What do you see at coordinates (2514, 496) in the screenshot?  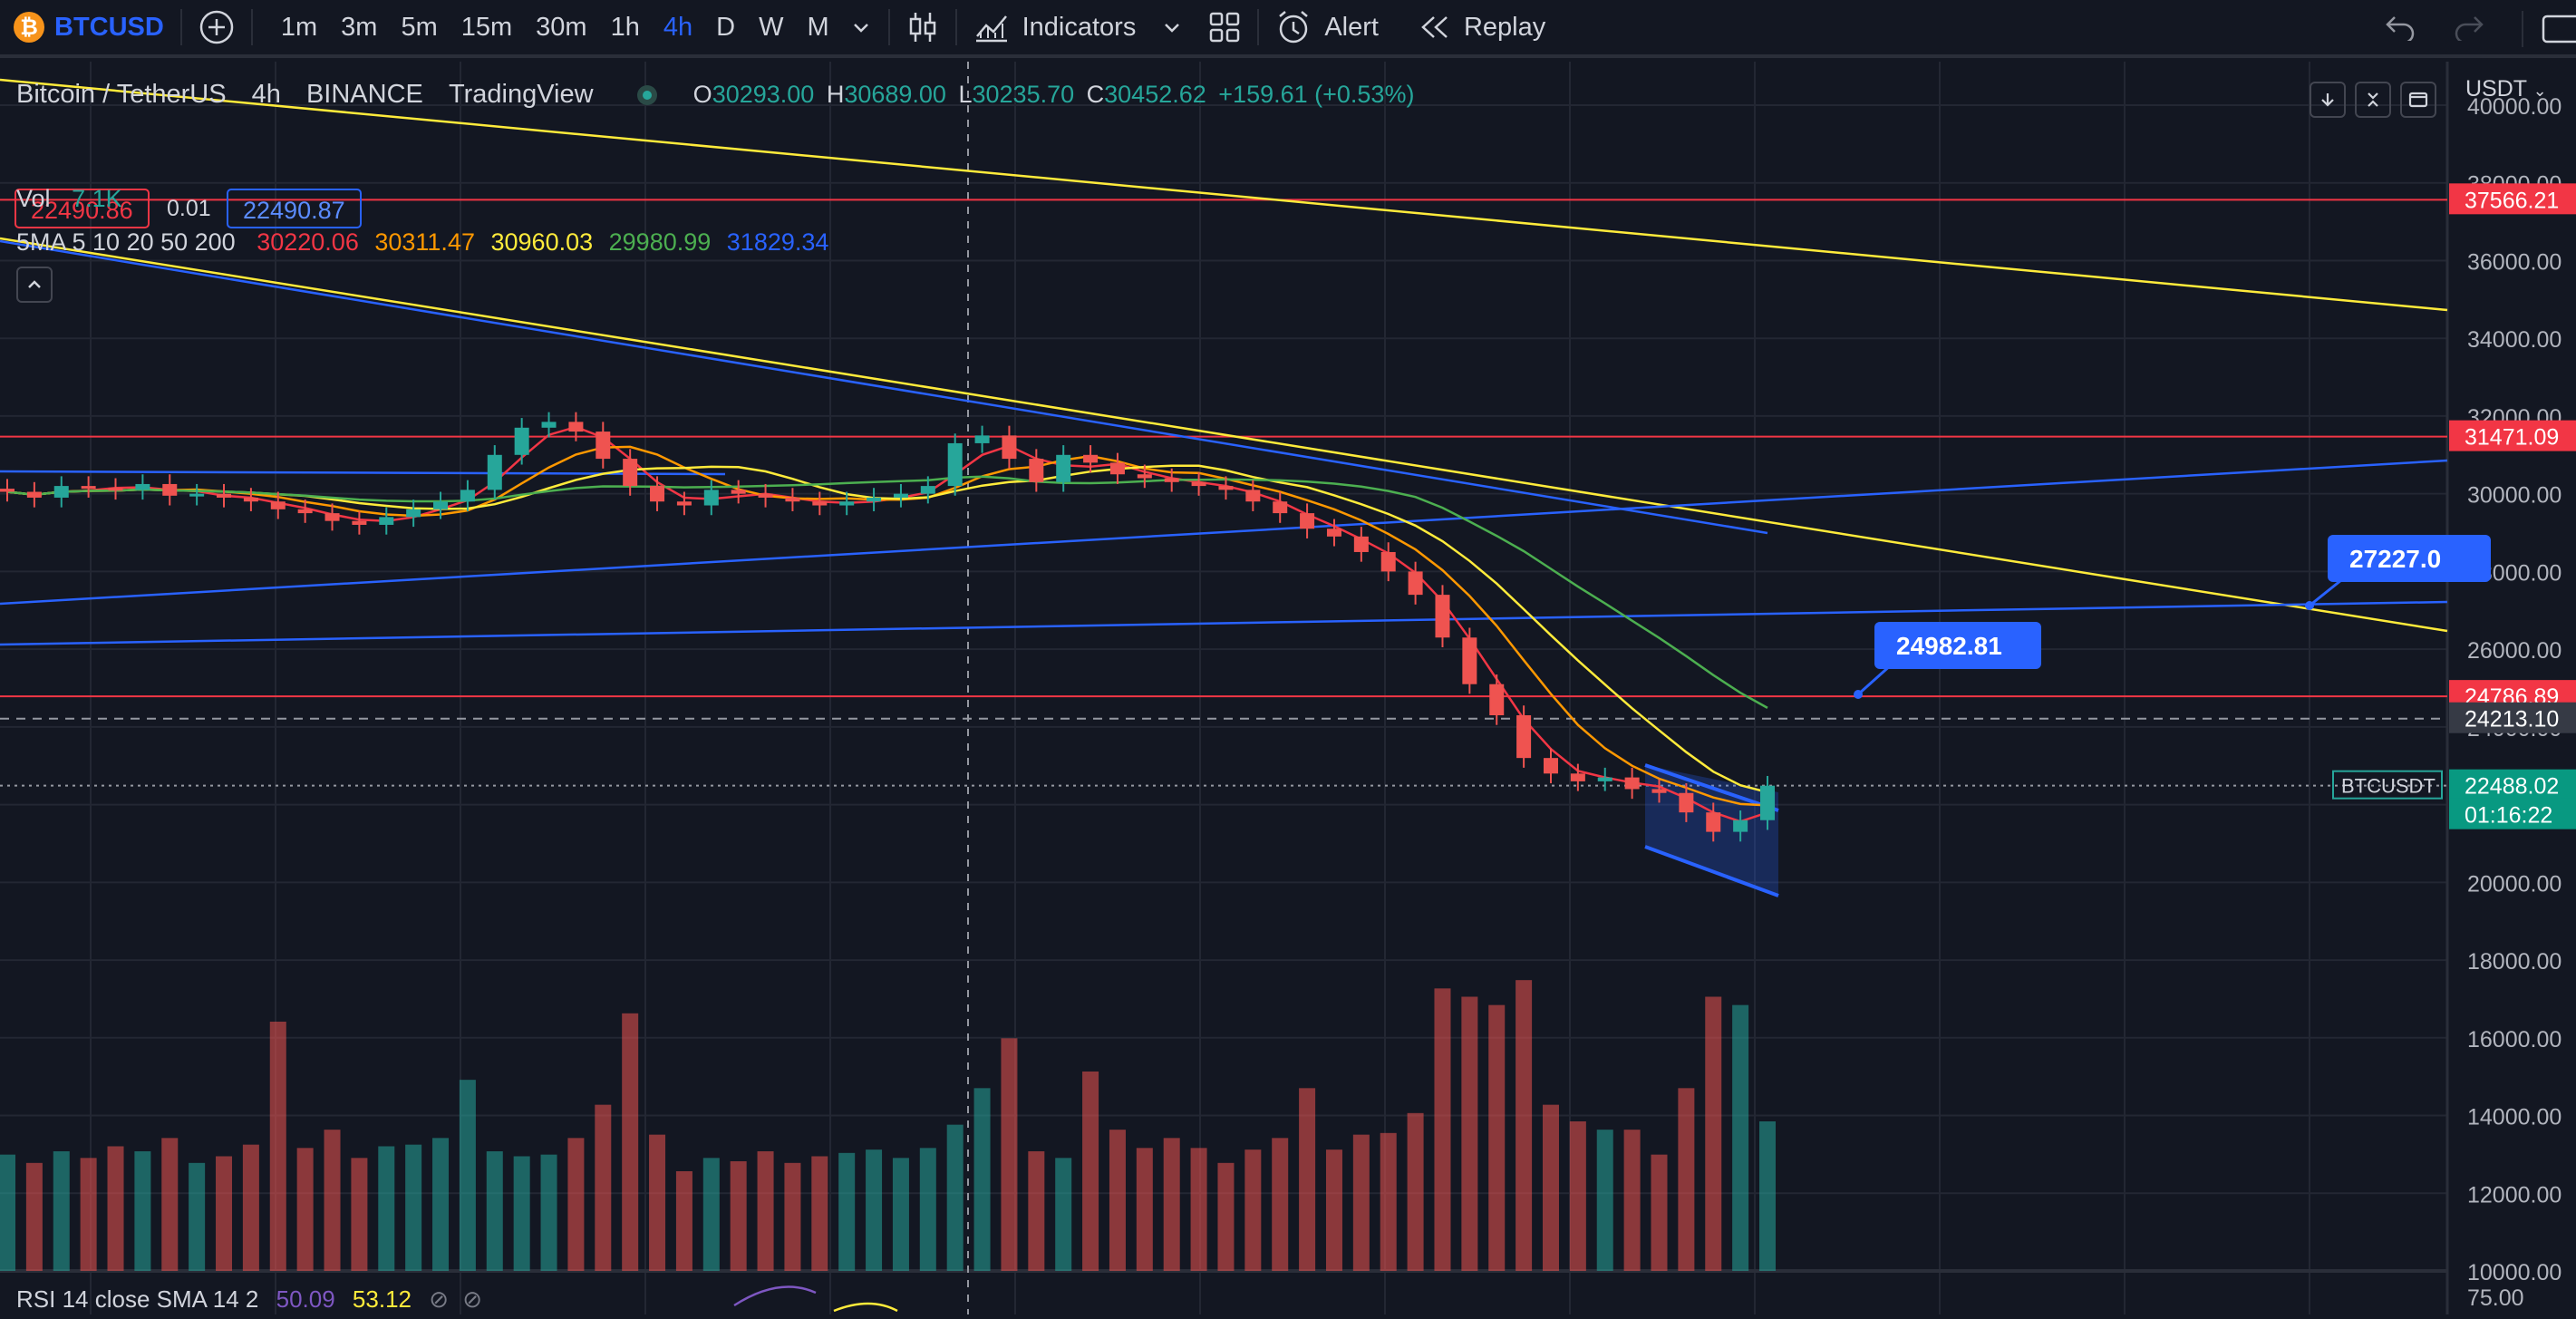 I see `price-tick-label: 30000.00` at bounding box center [2514, 496].